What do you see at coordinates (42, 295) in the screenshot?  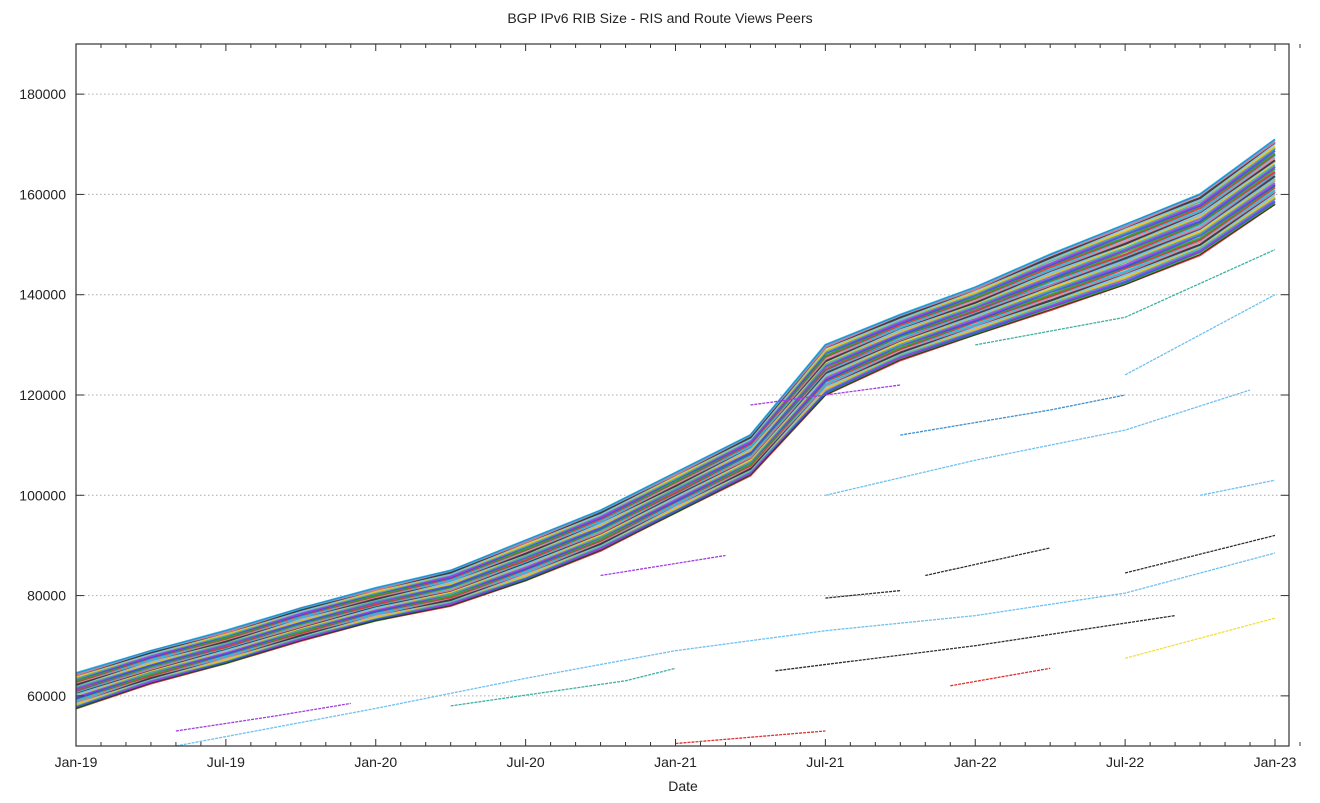 I see `y-tick-label: 140000` at bounding box center [42, 295].